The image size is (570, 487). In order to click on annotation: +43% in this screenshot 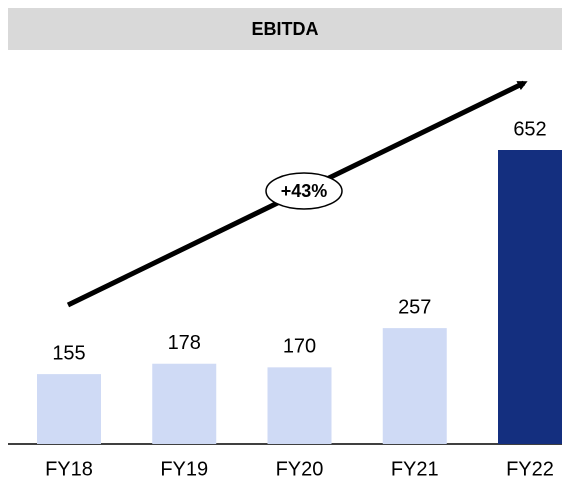, I will do `click(304, 191)`.